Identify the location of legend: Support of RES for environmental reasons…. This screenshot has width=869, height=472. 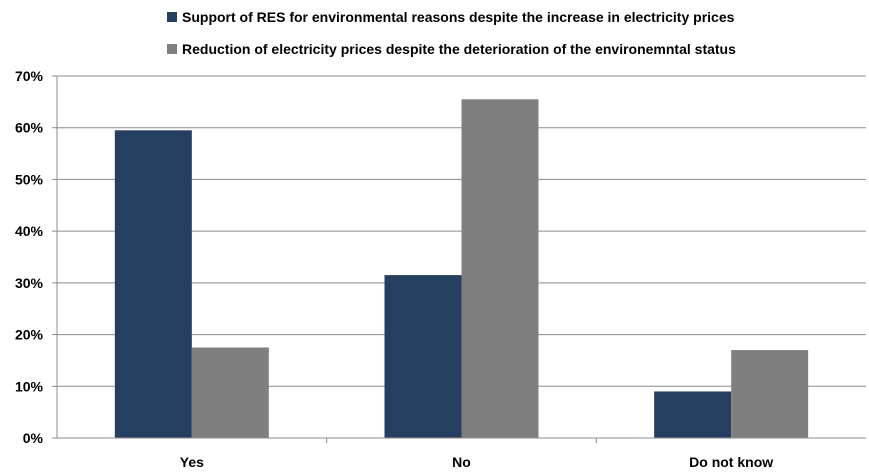
(451, 33).